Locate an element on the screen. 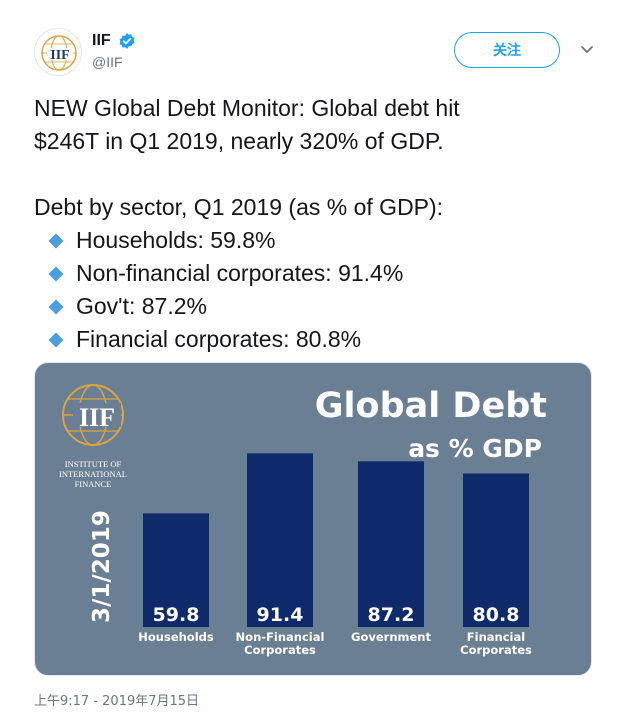  bar-value-label: 59.8 is located at coordinates (176, 615).